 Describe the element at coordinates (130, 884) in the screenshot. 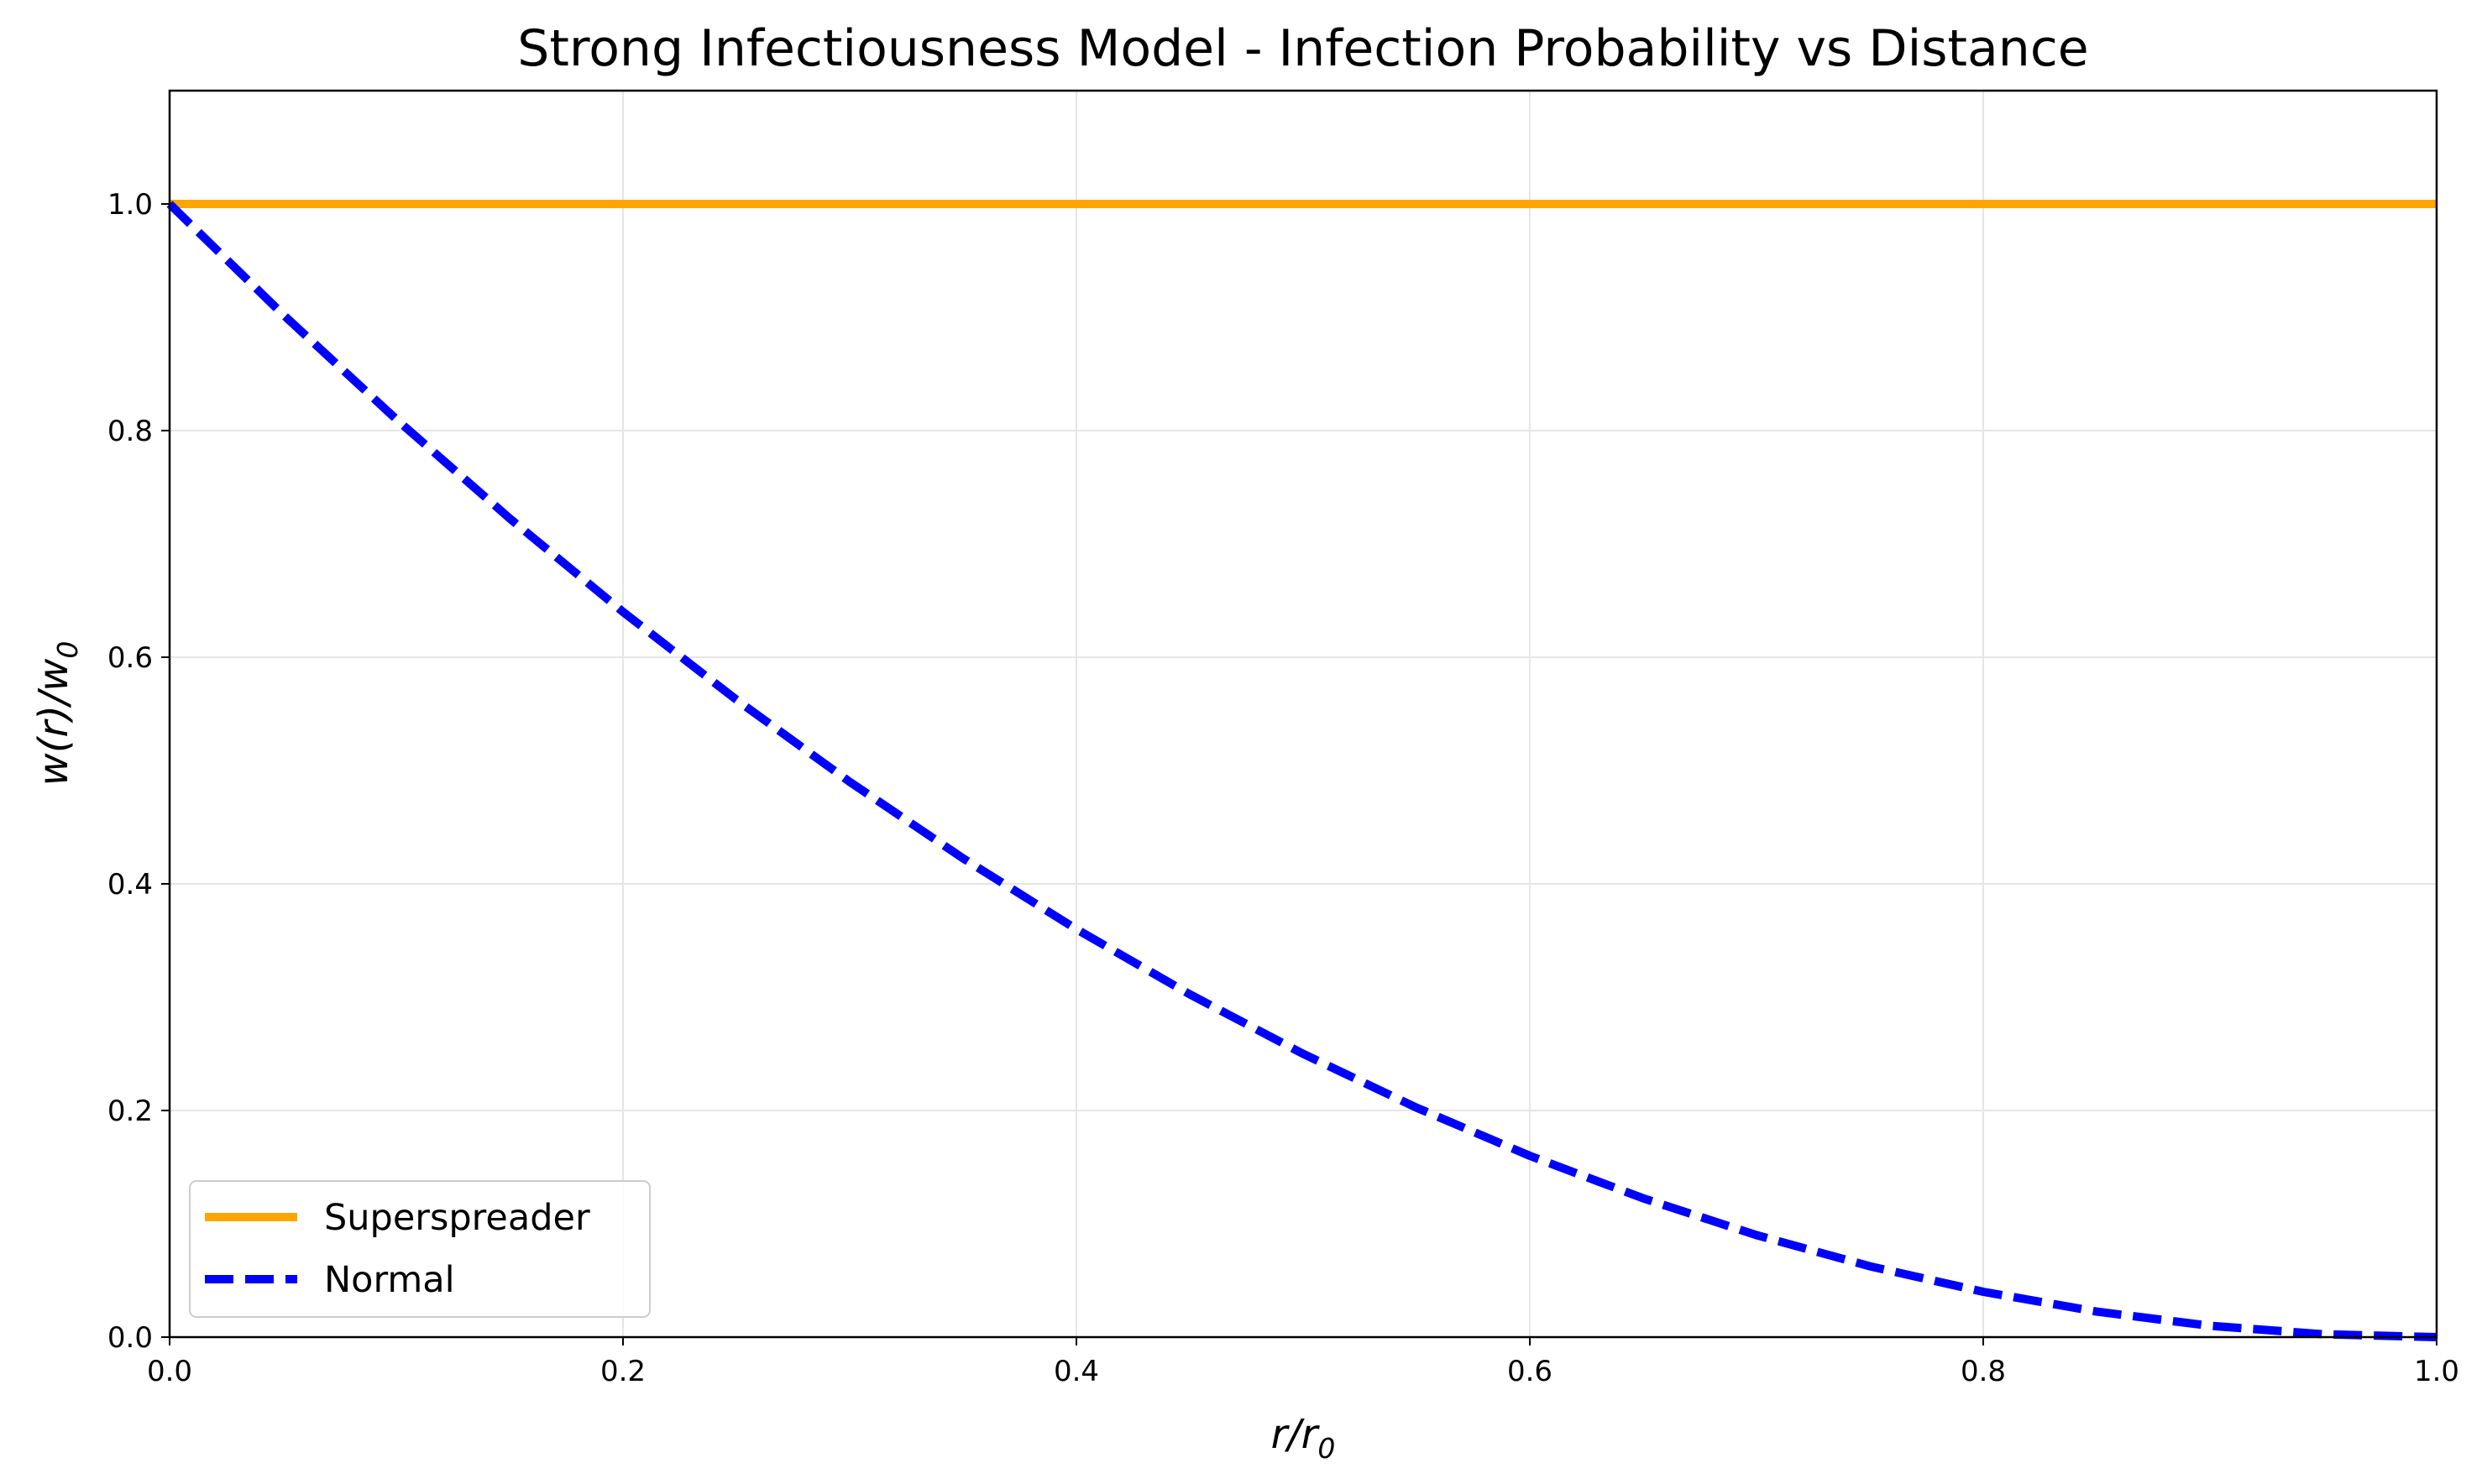

I see `y-tick-label: 0.4` at that location.